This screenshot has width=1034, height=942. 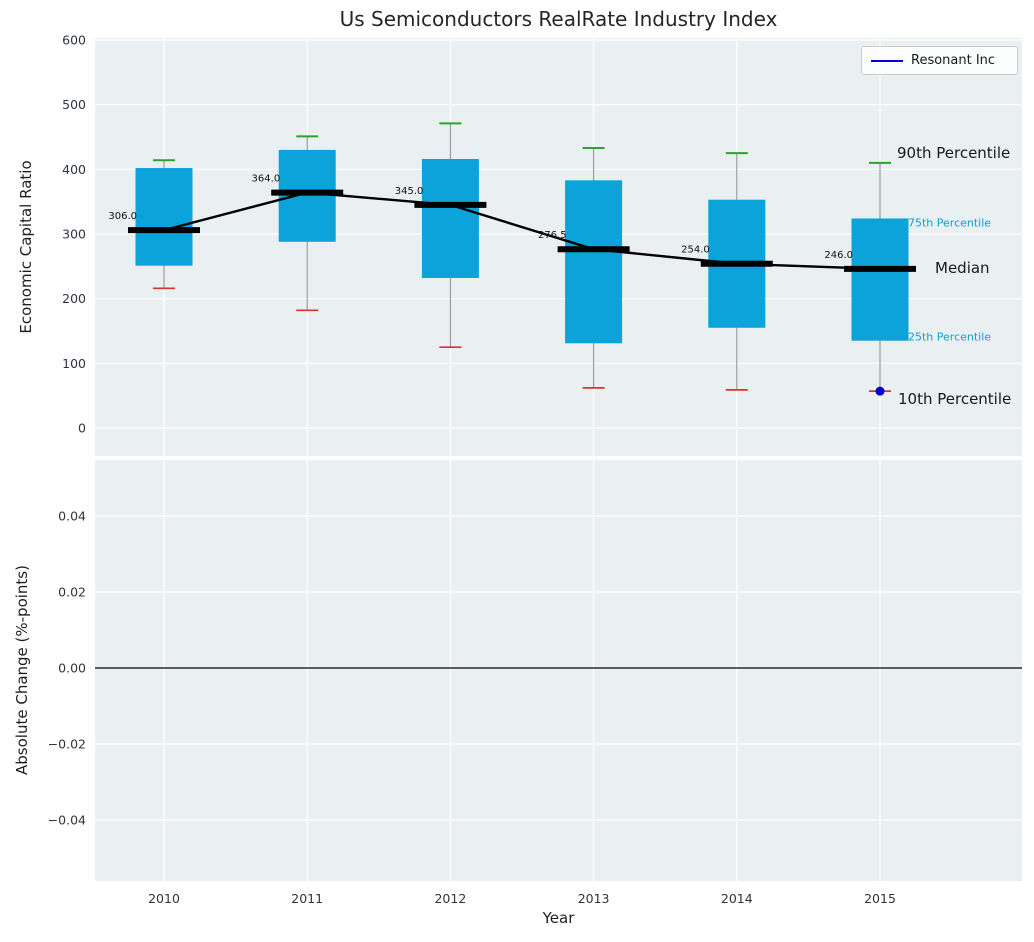 I want to click on xtick-label-2012: 2012, so click(x=450, y=898).